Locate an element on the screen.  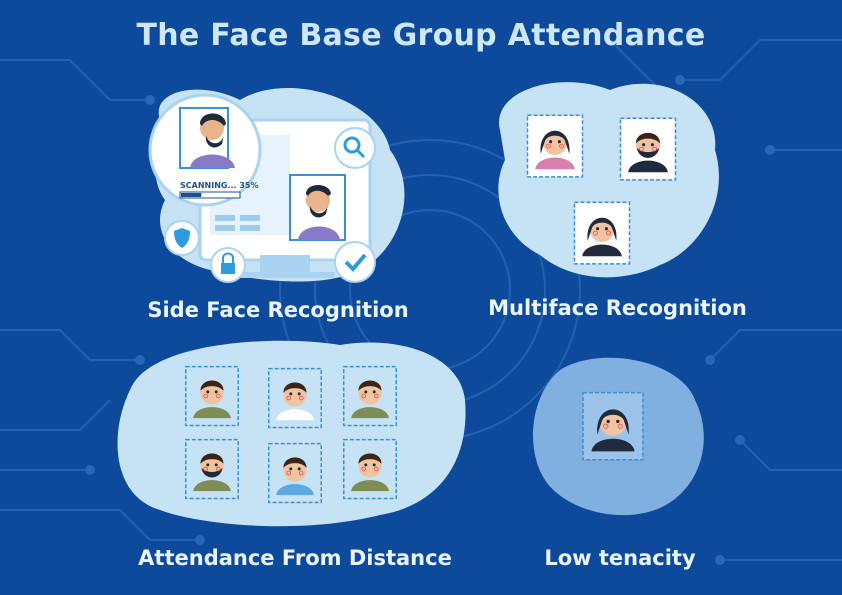
scan-status-text: SCANNING... 35% is located at coordinates (219, 185).